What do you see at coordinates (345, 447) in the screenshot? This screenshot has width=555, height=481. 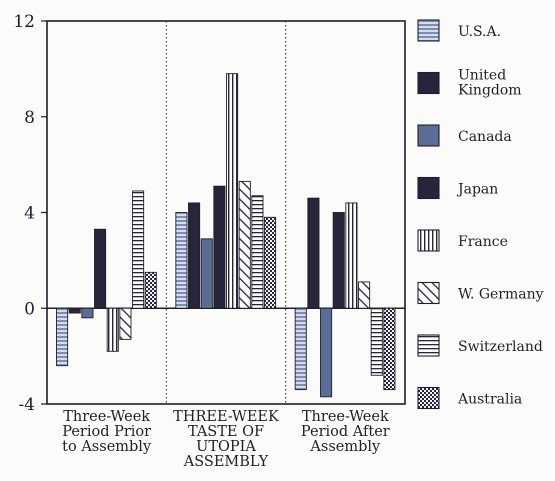 I see `category-label: Assembly` at bounding box center [345, 447].